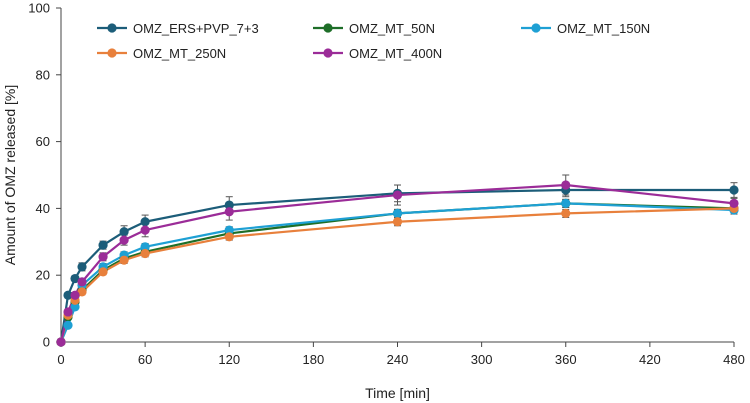 This screenshot has height=403, width=750. I want to click on y-tick-label: 40, so click(43, 208).